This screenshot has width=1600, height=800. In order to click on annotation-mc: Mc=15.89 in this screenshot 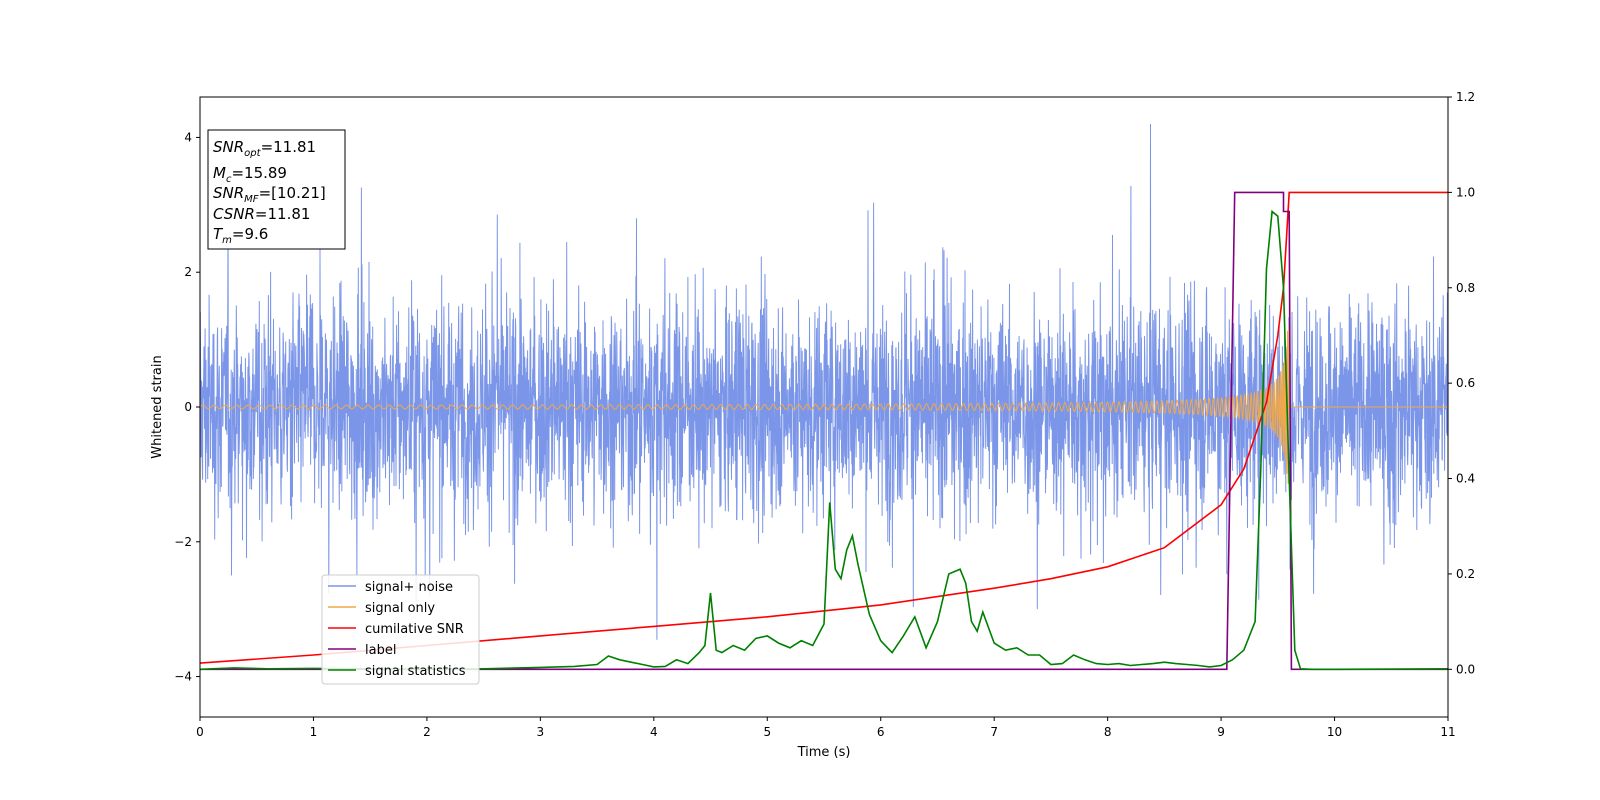, I will do `click(250, 174)`.